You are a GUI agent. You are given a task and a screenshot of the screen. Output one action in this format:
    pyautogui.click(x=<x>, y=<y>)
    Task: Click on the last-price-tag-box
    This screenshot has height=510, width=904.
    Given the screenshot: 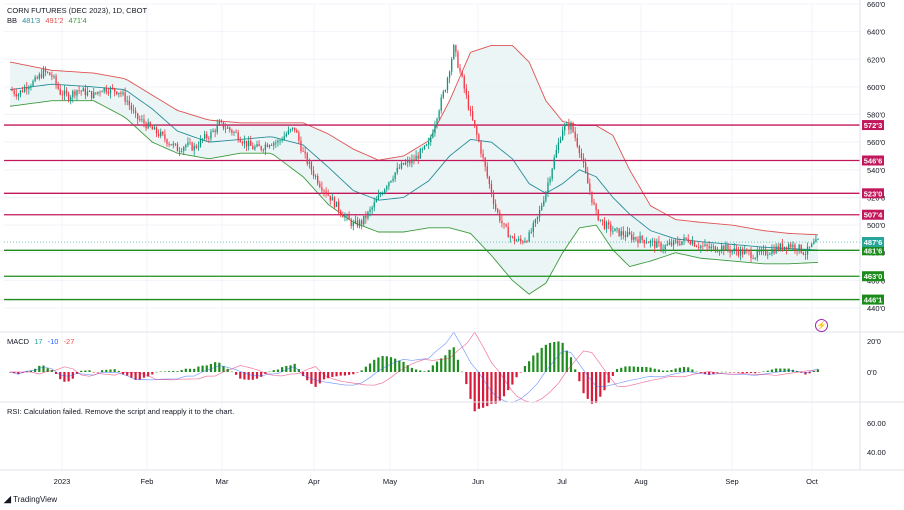 What is the action you would take?
    pyautogui.click(x=873, y=242)
    